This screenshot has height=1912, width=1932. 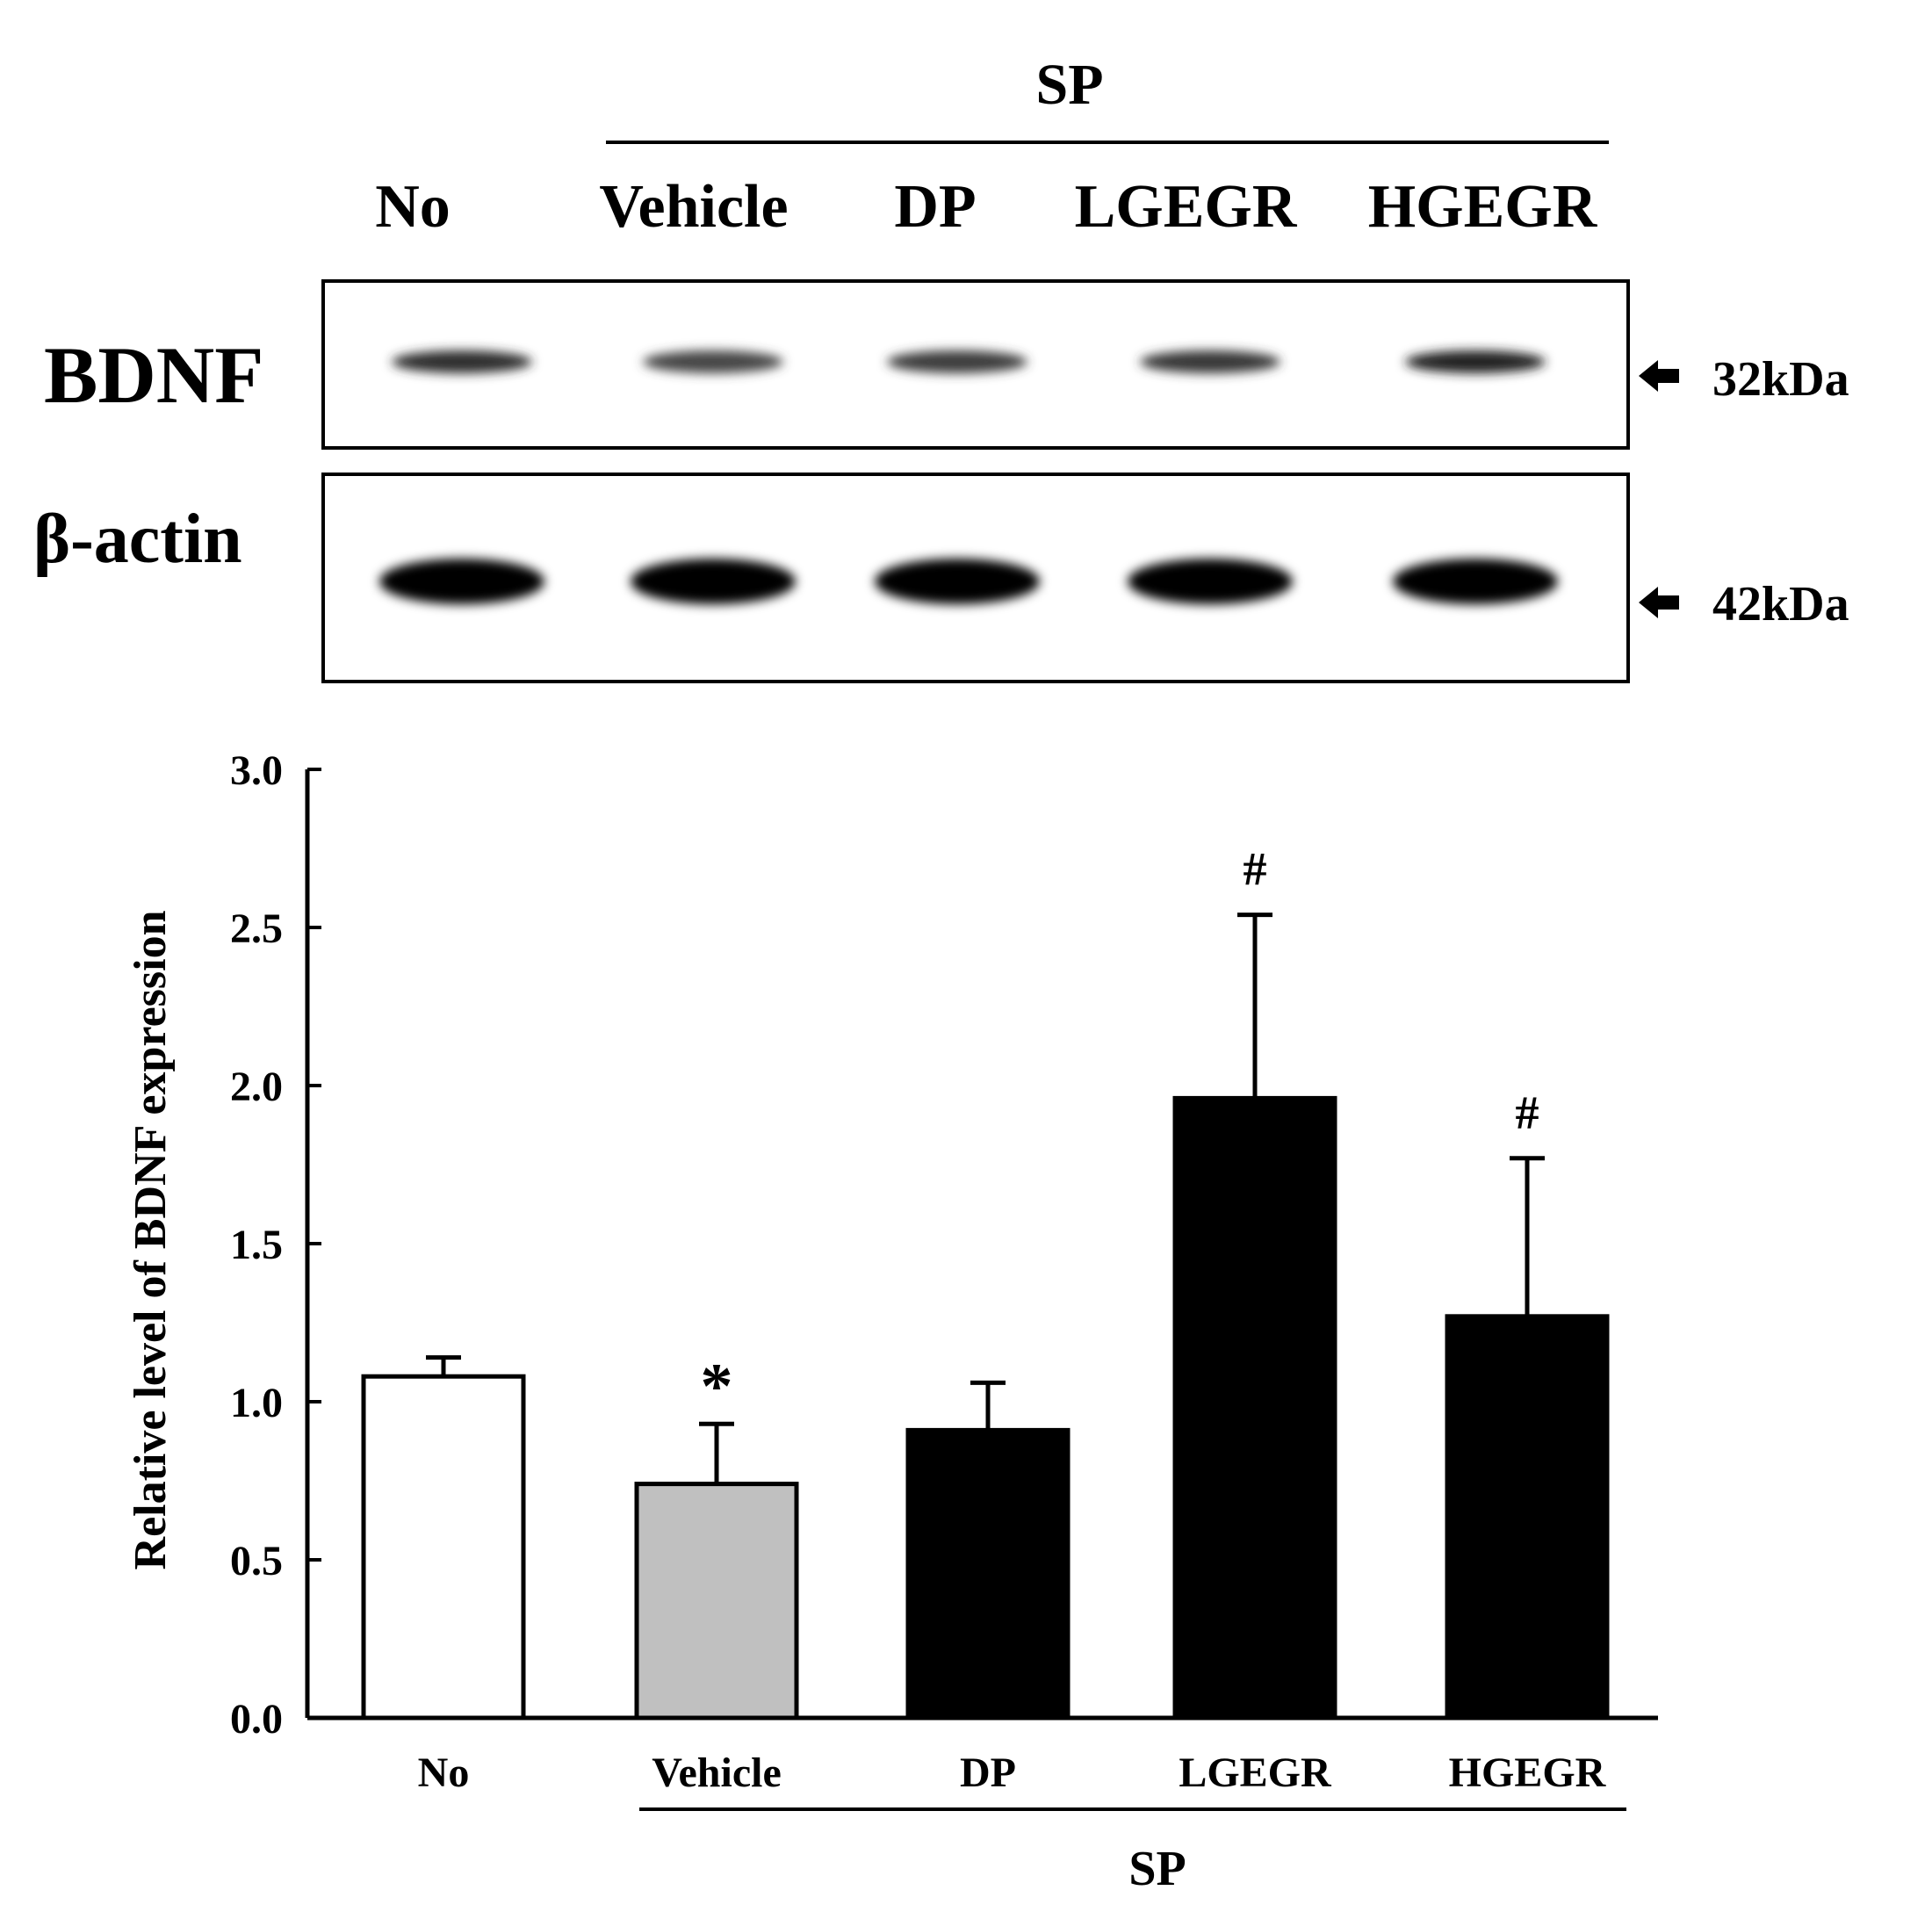 I want to click on x-tick-label: HGEGR, so click(x=1528, y=1773).